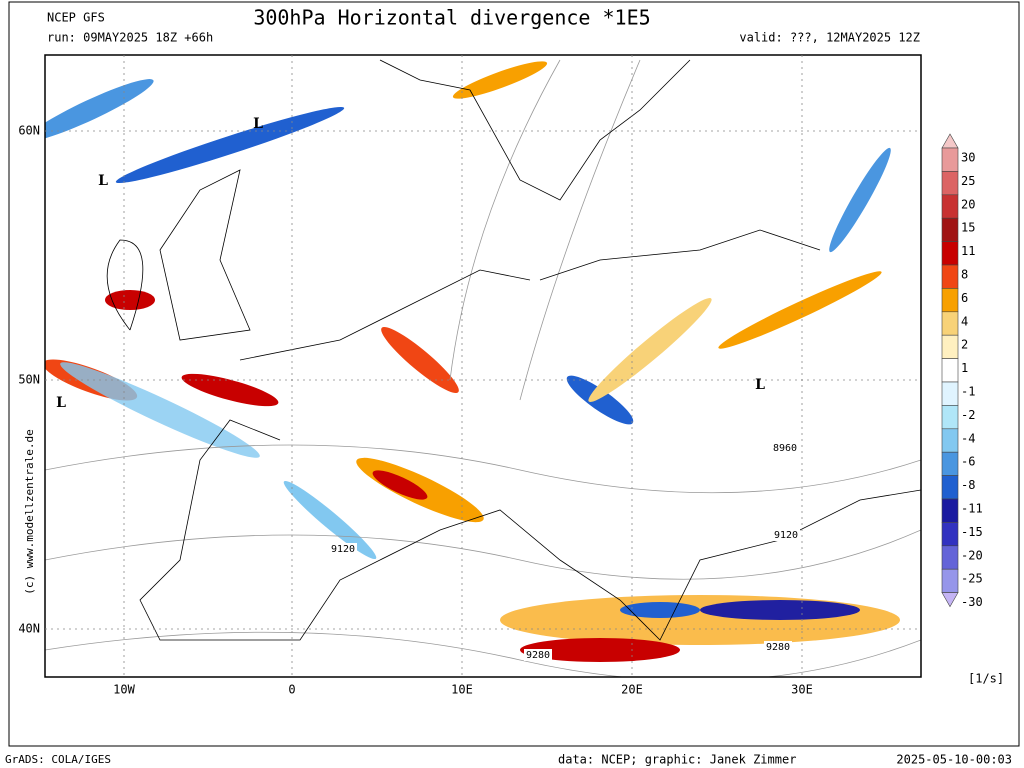  Describe the element at coordinates (968, 392) in the screenshot. I see `colorbar-label: -1` at that location.